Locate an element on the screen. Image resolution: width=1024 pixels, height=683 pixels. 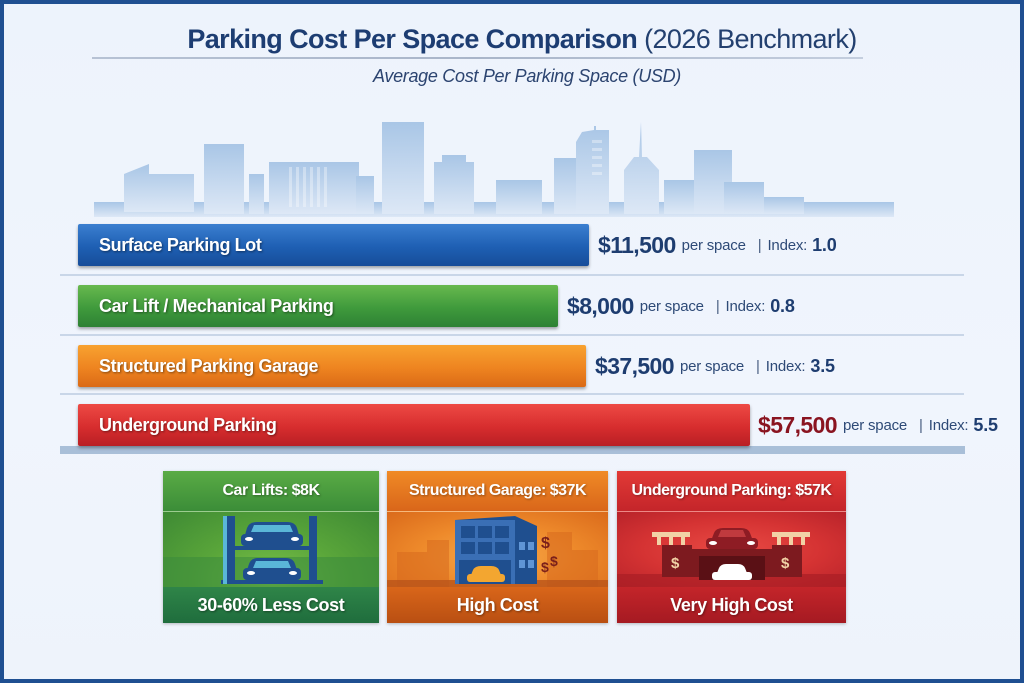
cost-amount: $8,000 is located at coordinates (600, 305).